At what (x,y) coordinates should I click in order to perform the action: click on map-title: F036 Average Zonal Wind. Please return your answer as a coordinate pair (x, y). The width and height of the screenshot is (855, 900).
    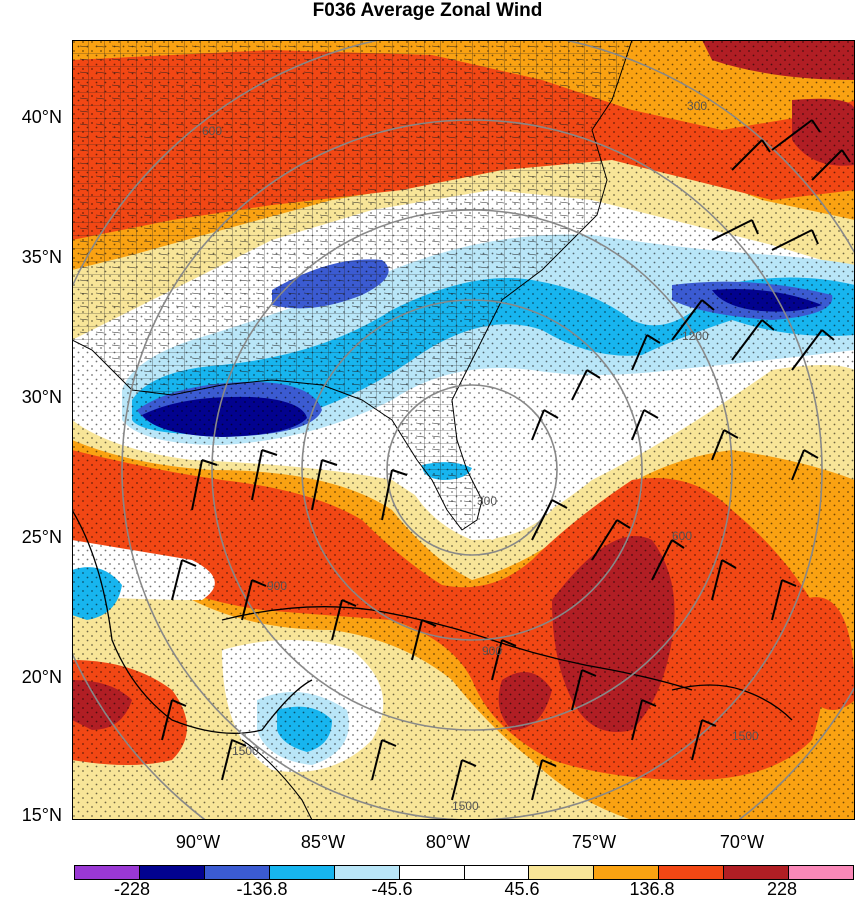
    Looking at the image, I should click on (427, 10).